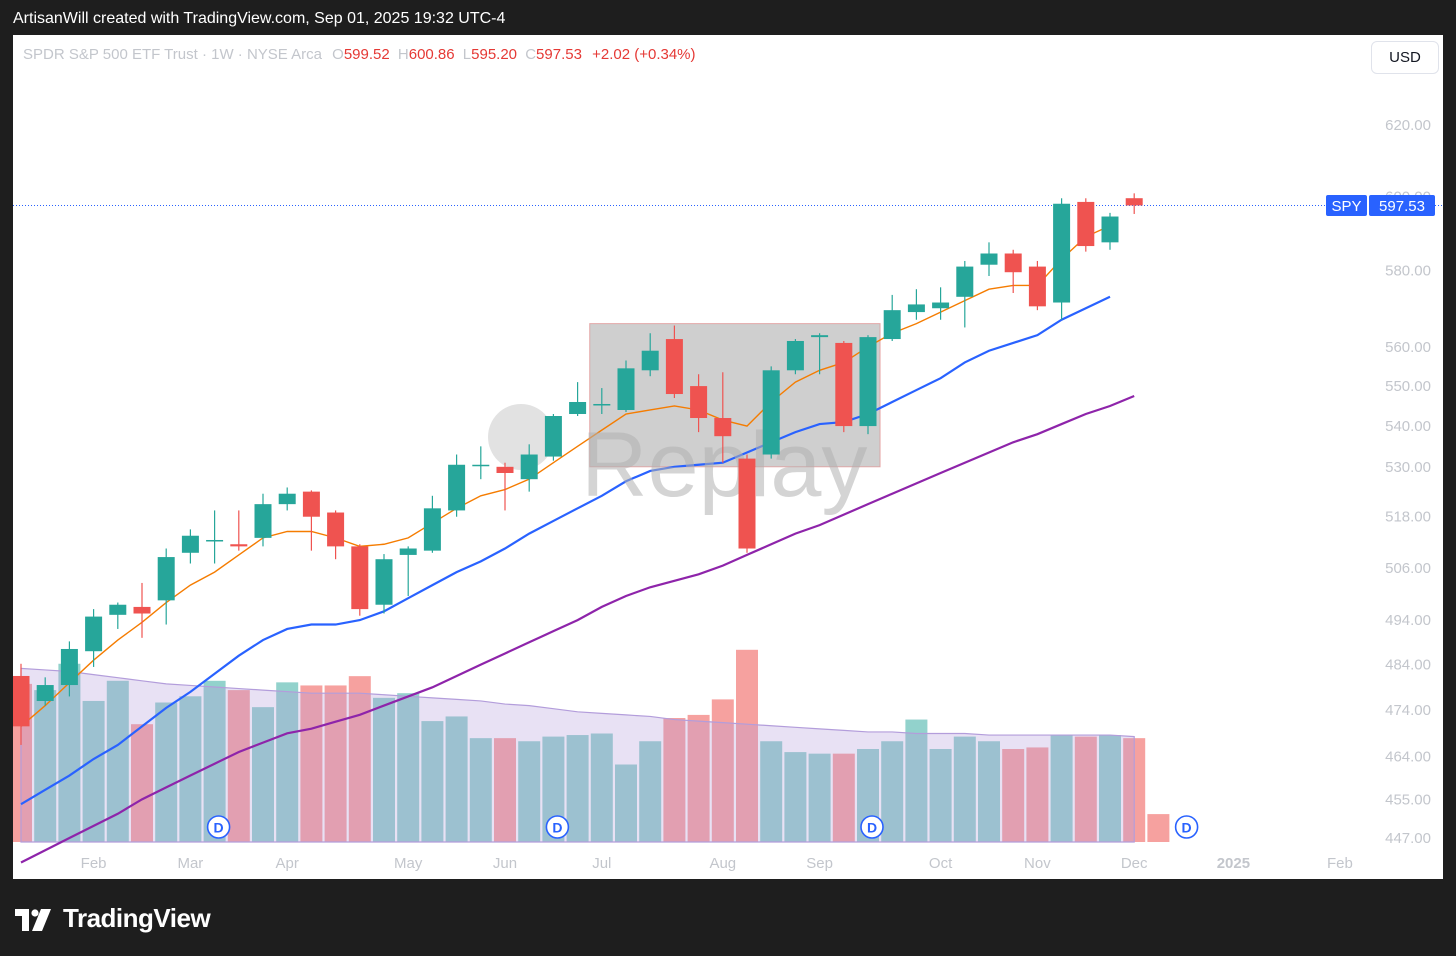  I want to click on volume-ma, so click(577, 755).